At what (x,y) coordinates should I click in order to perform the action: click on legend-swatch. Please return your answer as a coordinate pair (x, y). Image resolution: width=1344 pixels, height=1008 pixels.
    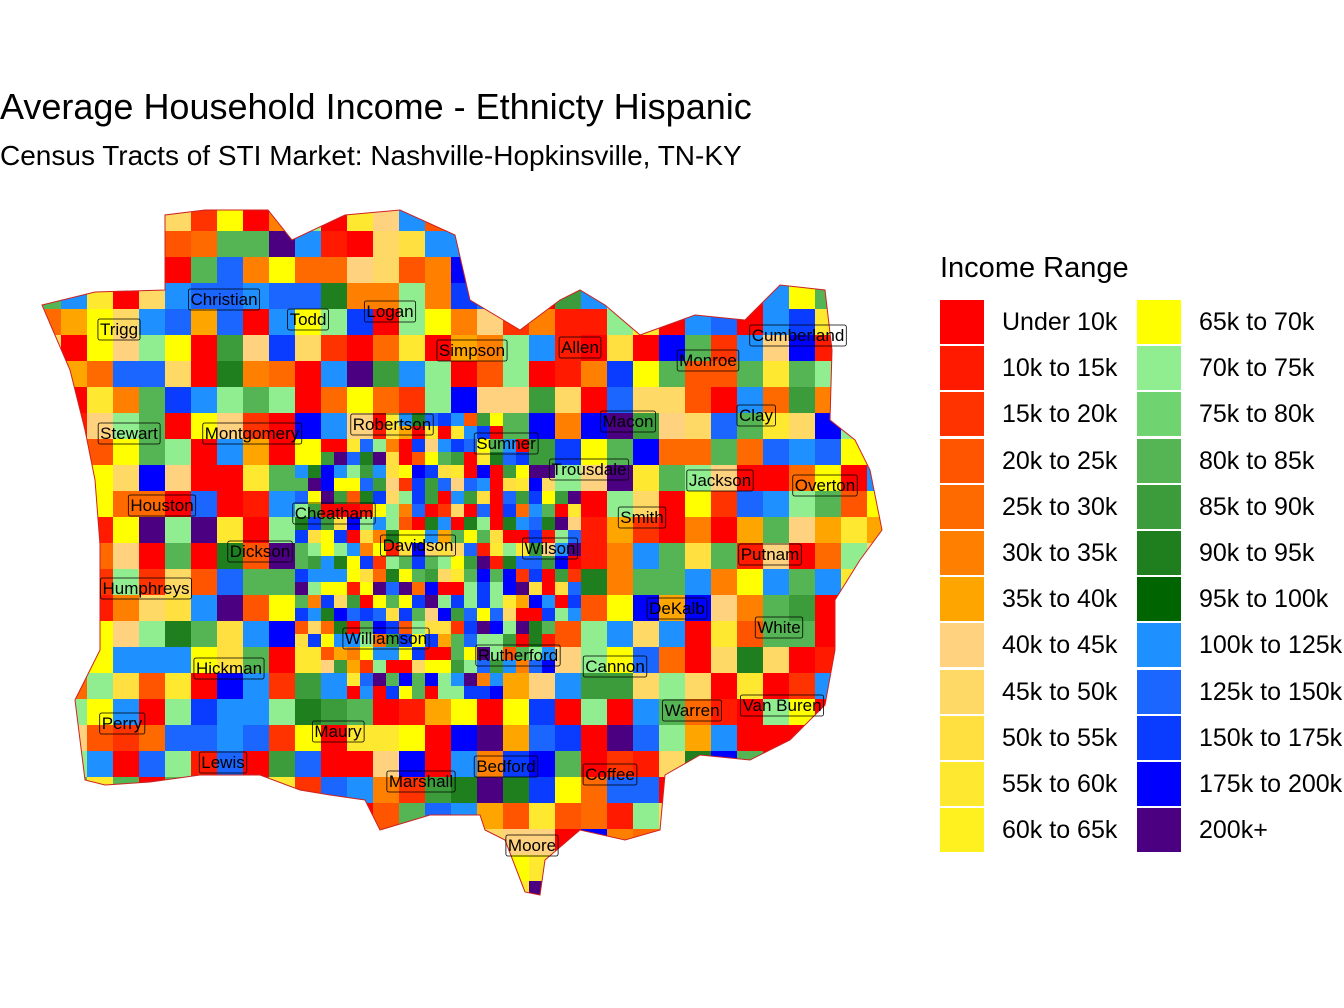
    Looking at the image, I should click on (962, 322).